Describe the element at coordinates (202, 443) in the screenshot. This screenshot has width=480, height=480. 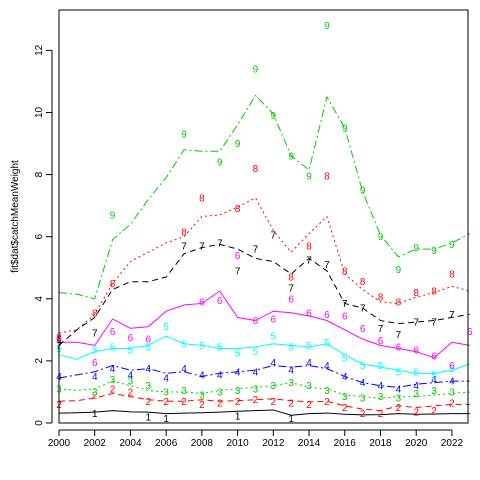
I see `x-tick-label: 2008` at that location.